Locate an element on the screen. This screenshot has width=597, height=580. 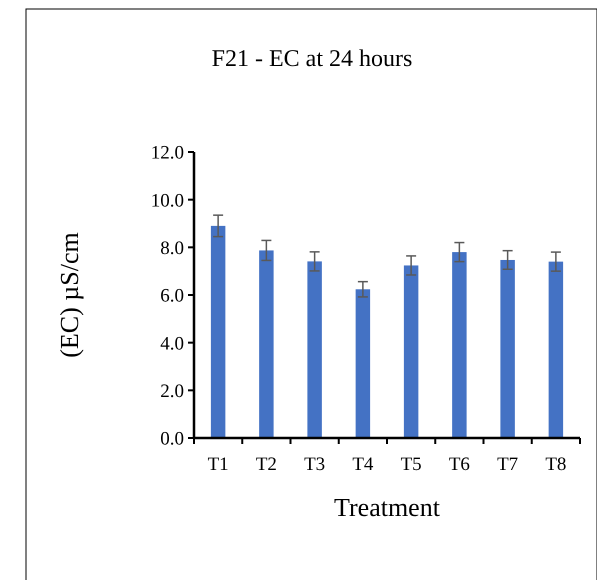
x-tick-label: T3 is located at coordinates (315, 464).